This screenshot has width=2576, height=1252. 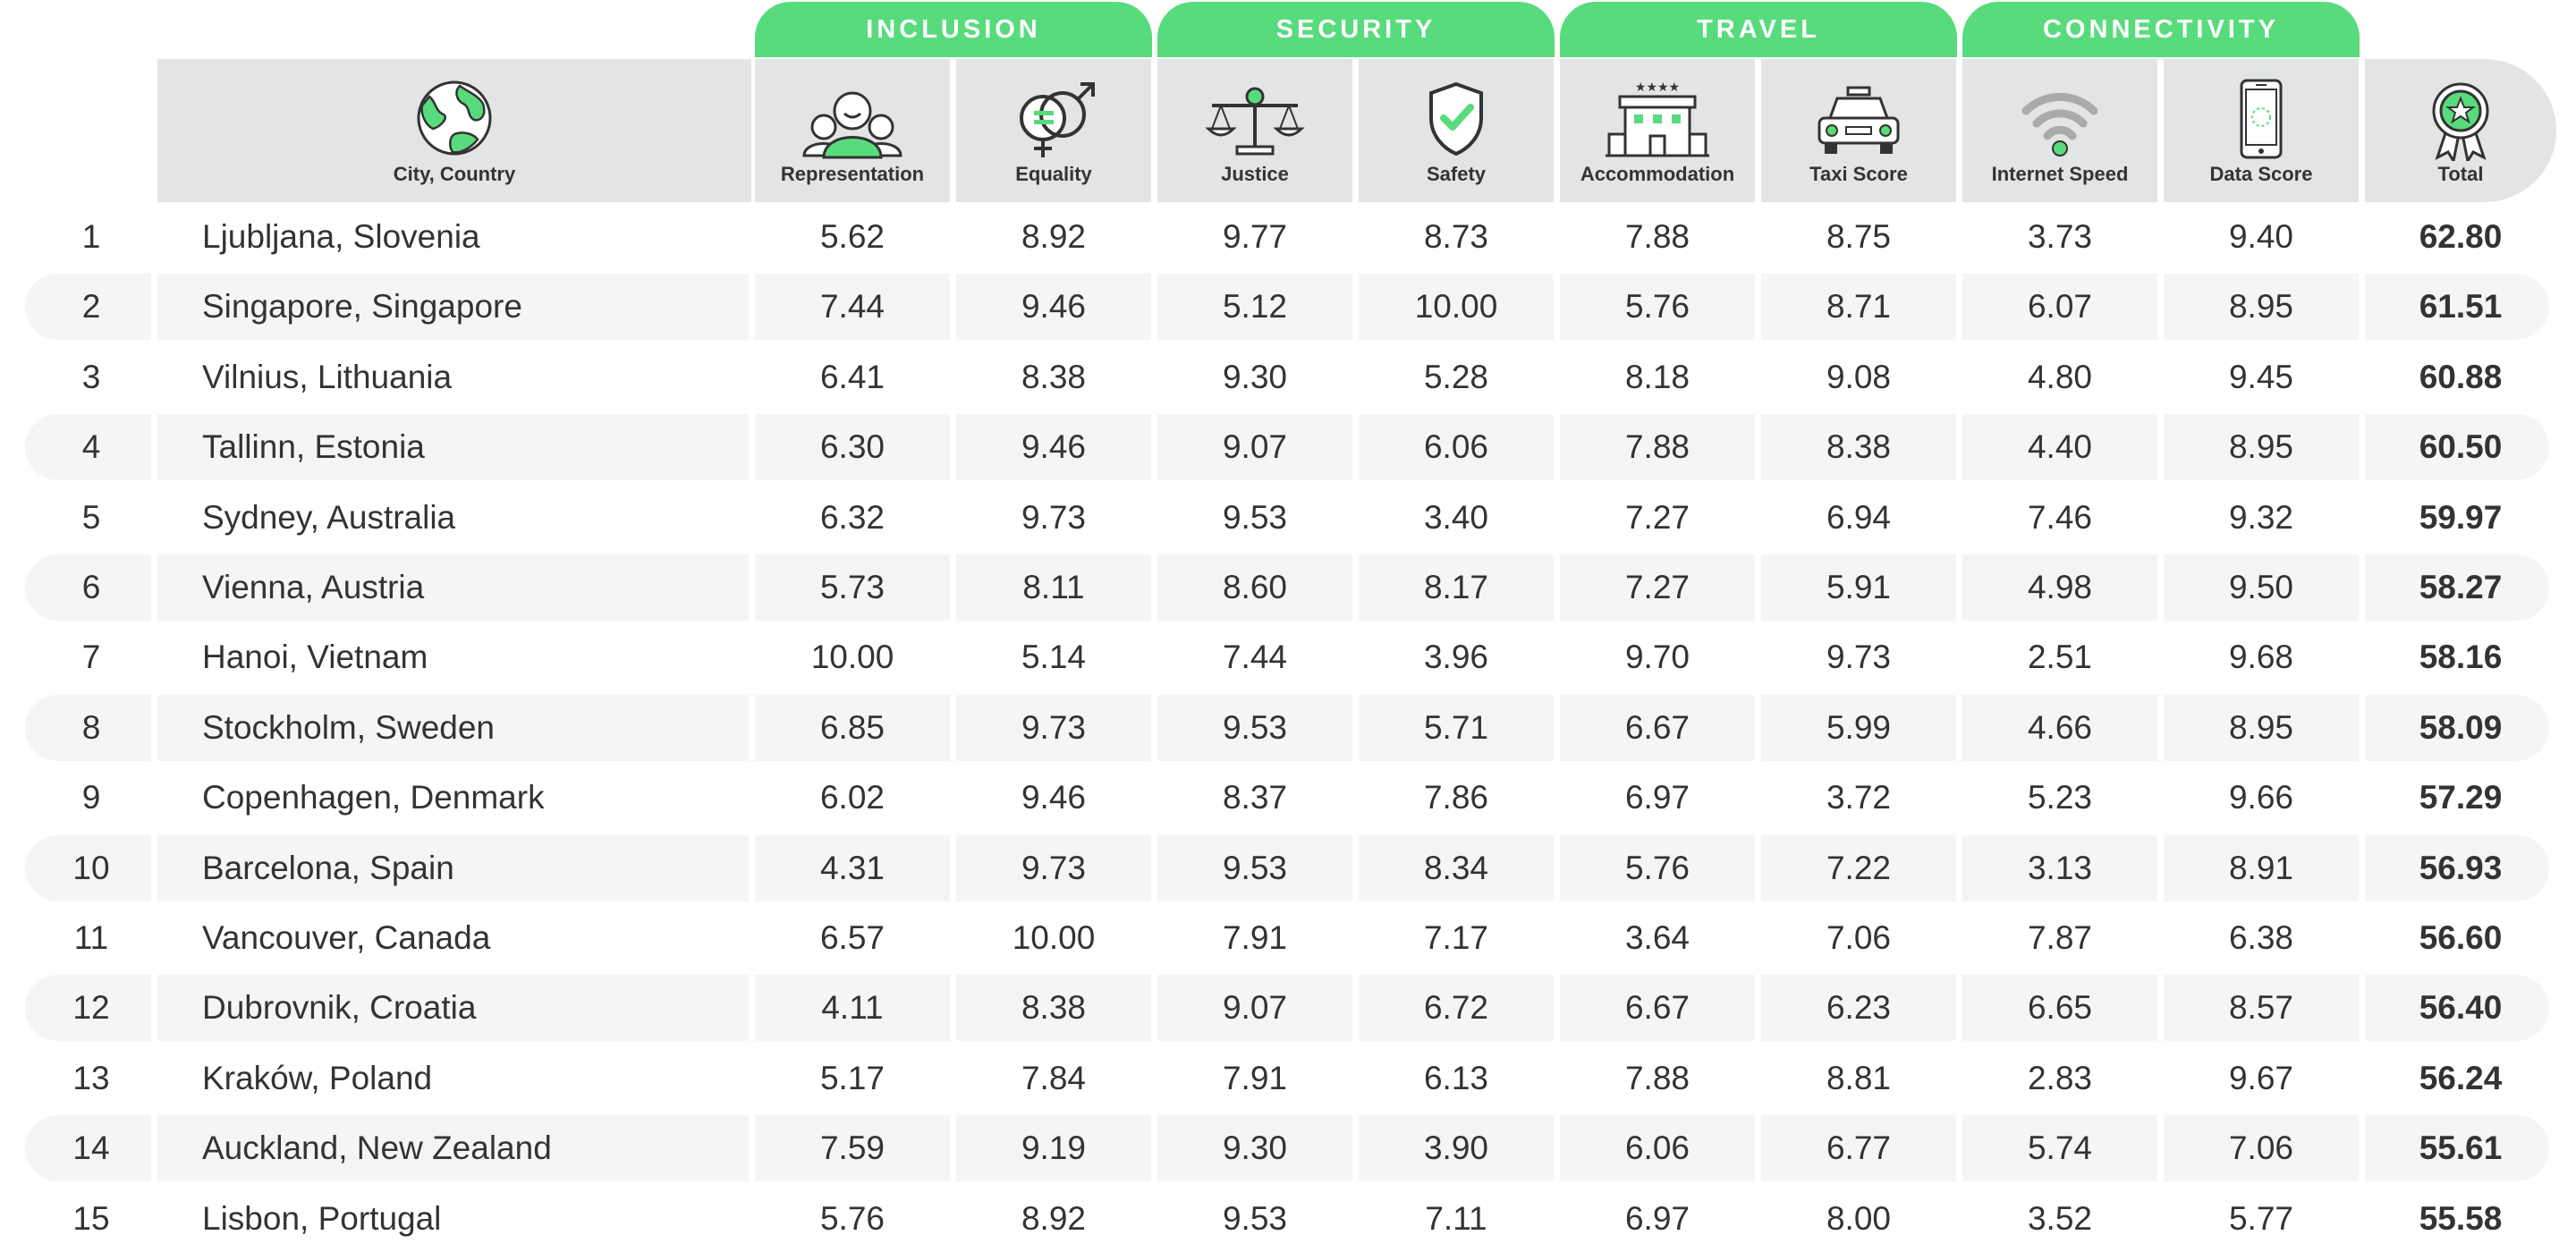 I want to click on city-cell: Hanoi, Vietnam, so click(x=315, y=657).